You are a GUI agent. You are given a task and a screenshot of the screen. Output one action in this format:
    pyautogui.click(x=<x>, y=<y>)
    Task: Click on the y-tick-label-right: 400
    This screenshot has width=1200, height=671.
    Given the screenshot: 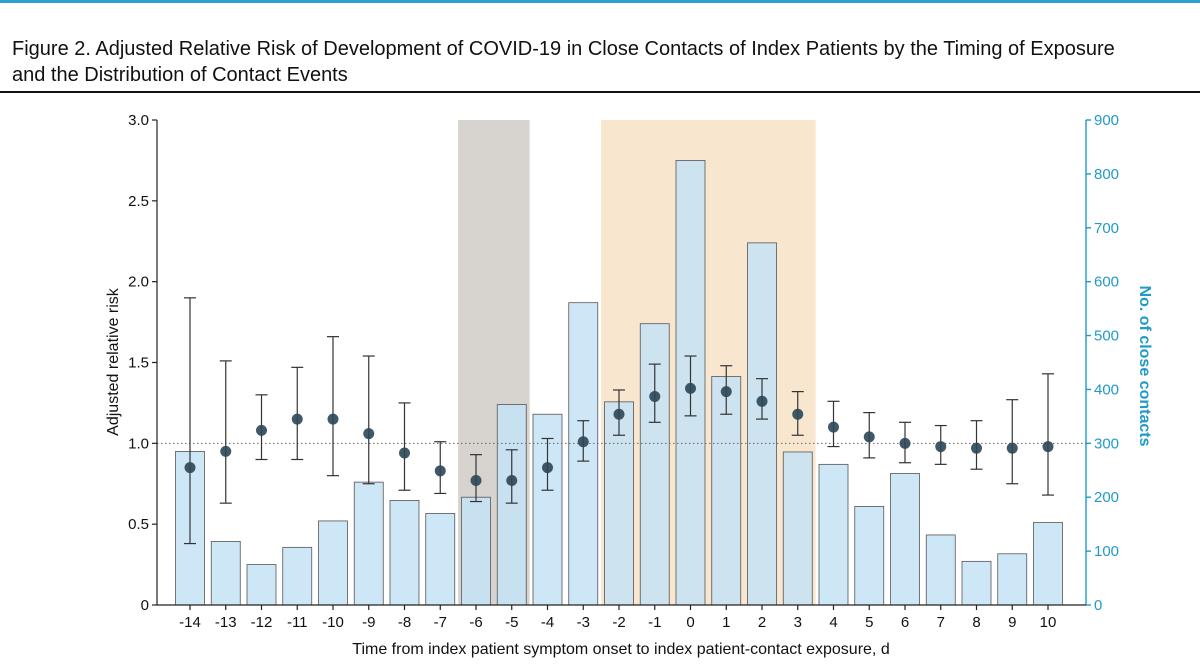 What is the action you would take?
    pyautogui.click(x=1106, y=389)
    